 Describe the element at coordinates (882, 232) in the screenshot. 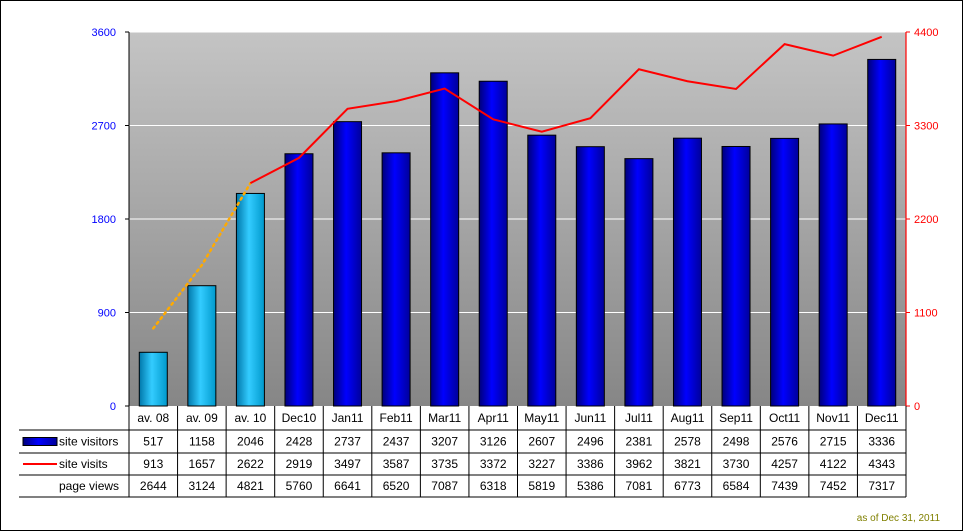

I see `bar-site-visitors-dec11` at that location.